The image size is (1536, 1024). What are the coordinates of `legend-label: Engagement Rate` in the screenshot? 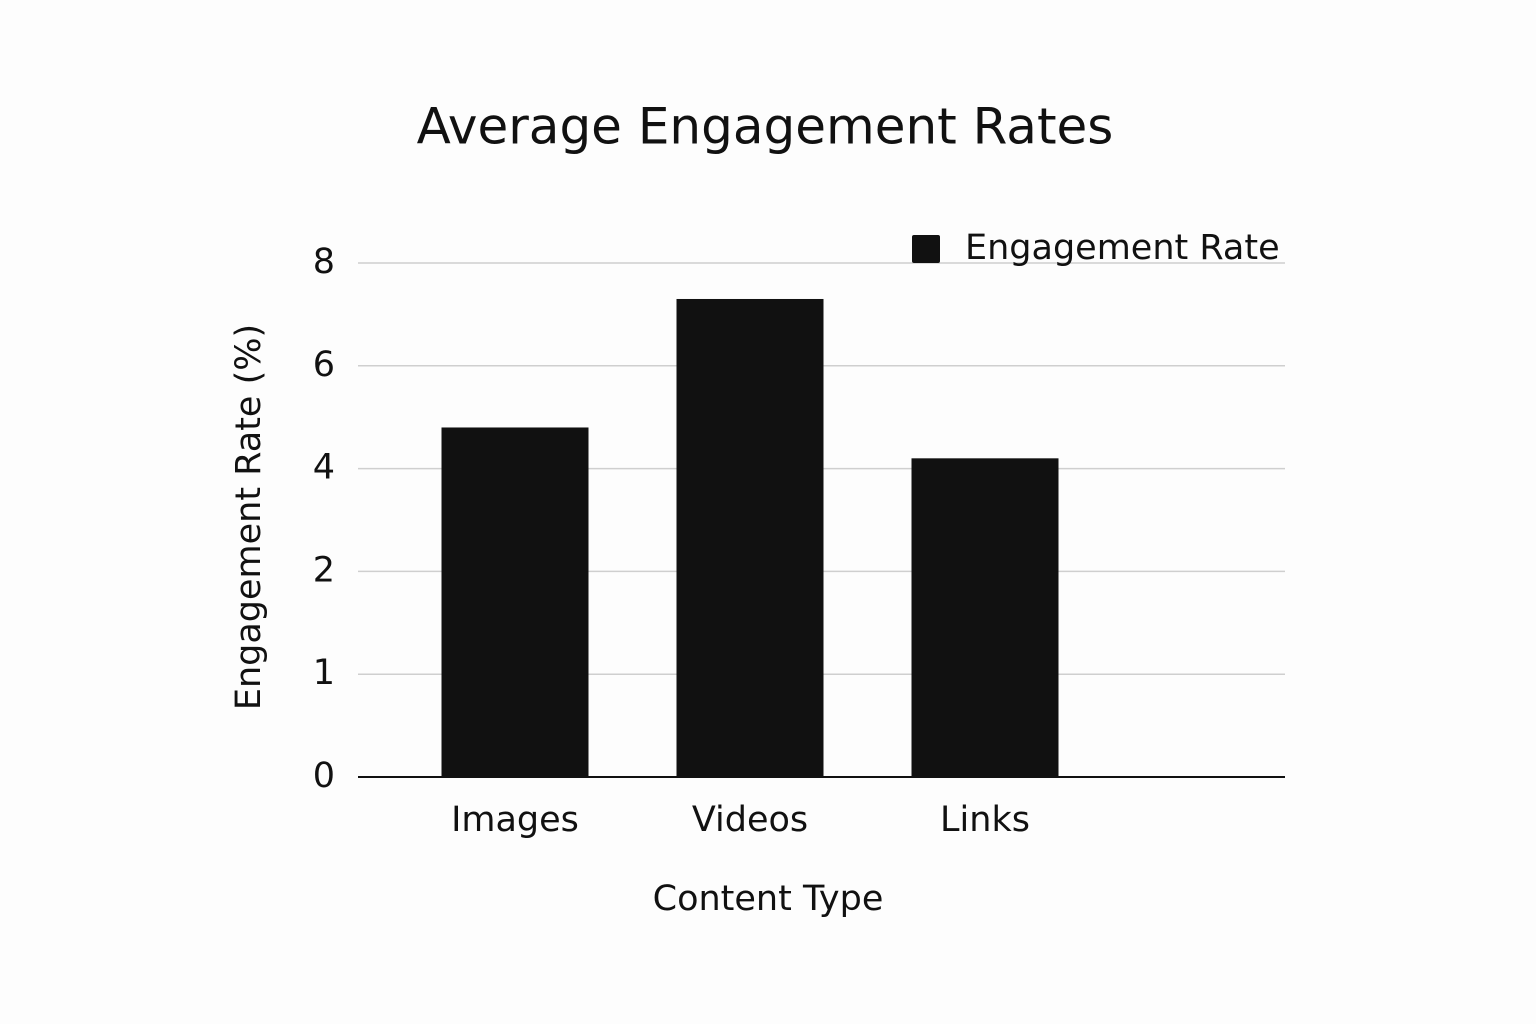 It's located at (1122, 248).